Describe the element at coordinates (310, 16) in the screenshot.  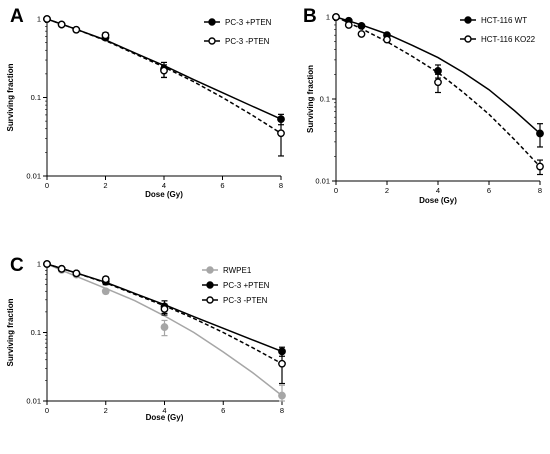
I see `panel-letter: B` at that location.